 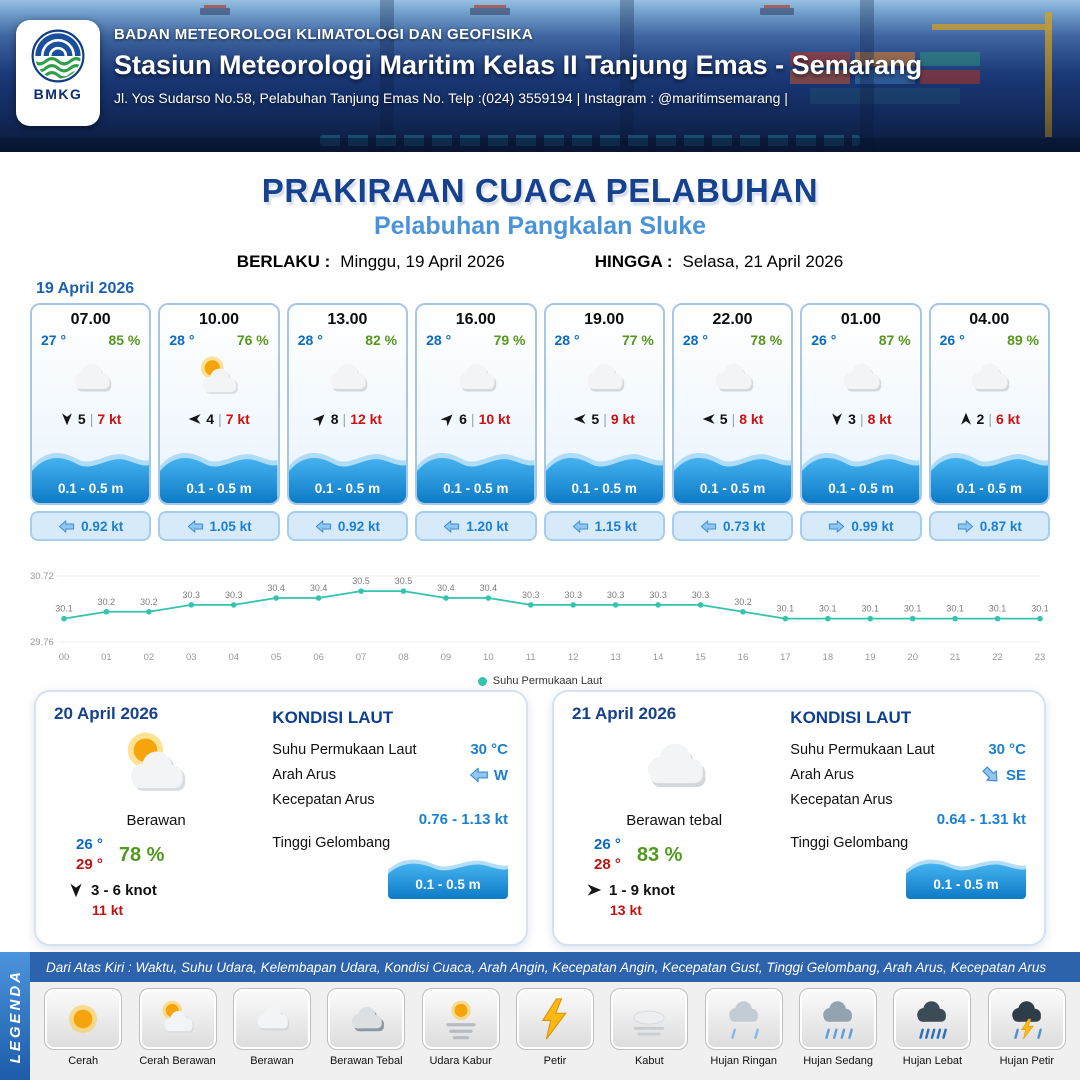 What do you see at coordinates (230, 526) in the screenshot?
I see `current-speed: 1.05 kt` at bounding box center [230, 526].